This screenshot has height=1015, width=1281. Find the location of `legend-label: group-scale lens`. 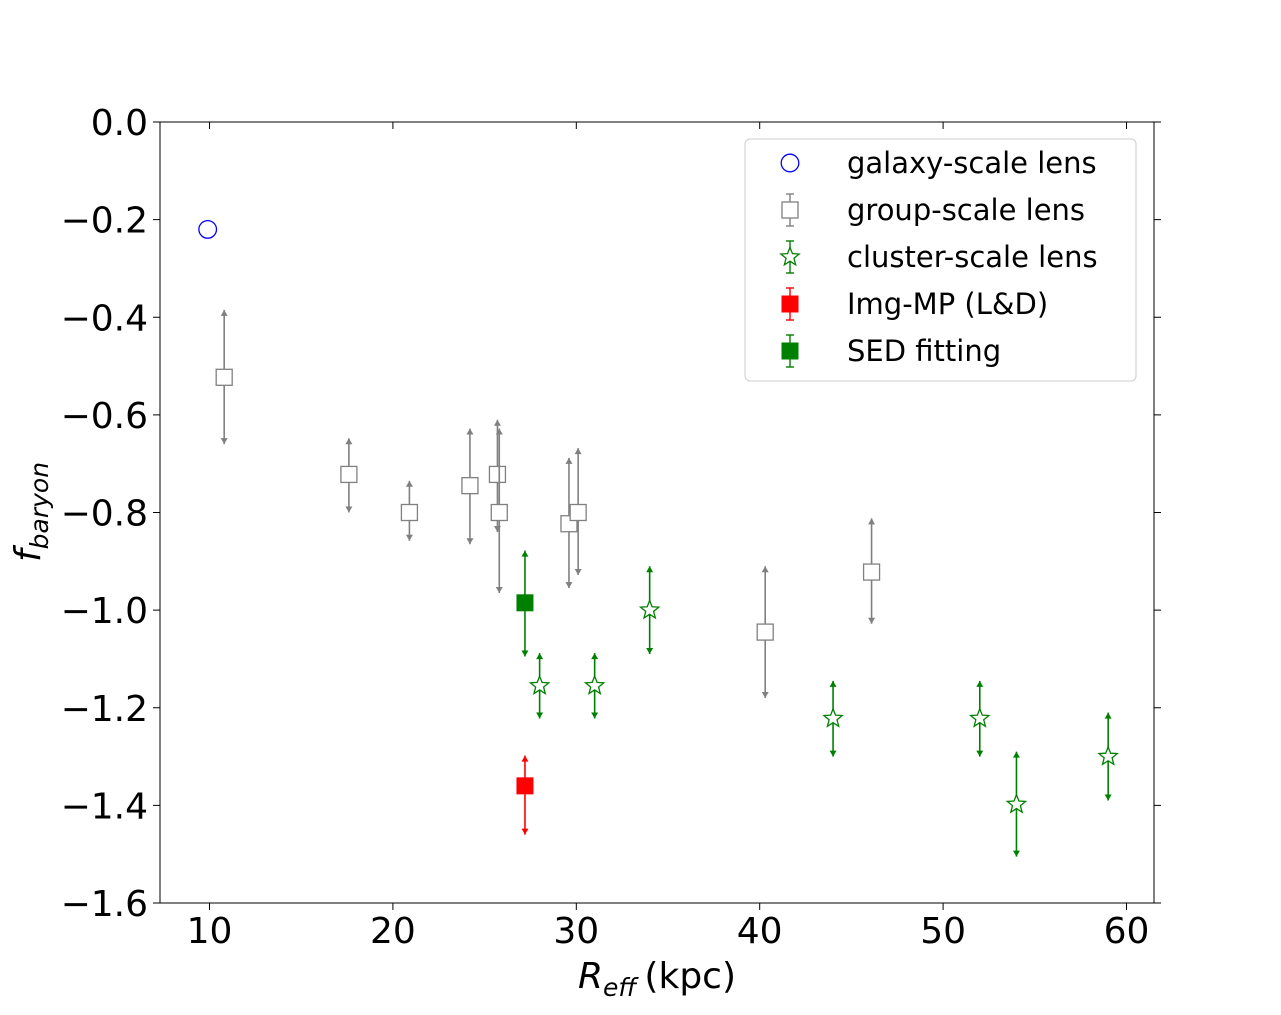

legend-label: group-scale lens is located at coordinates (966, 210).